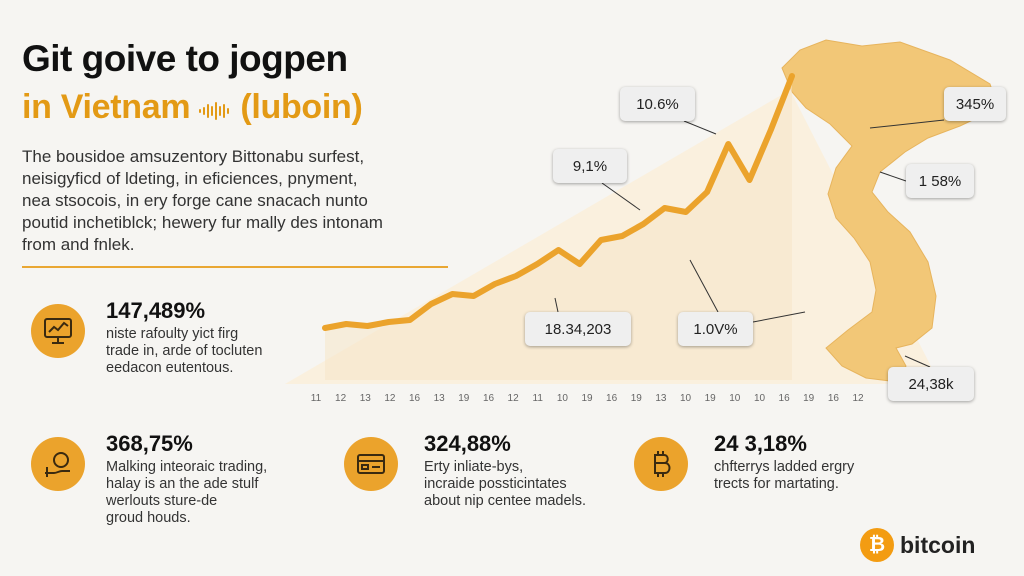  I want to click on subtitle-part-1: in Vietnam, so click(106, 107).